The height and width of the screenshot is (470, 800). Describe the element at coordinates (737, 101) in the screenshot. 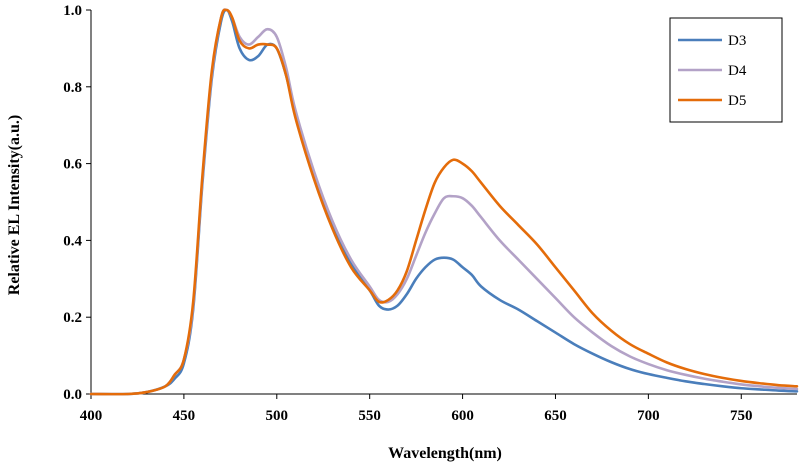

I see `legend-label-d5: D5` at that location.